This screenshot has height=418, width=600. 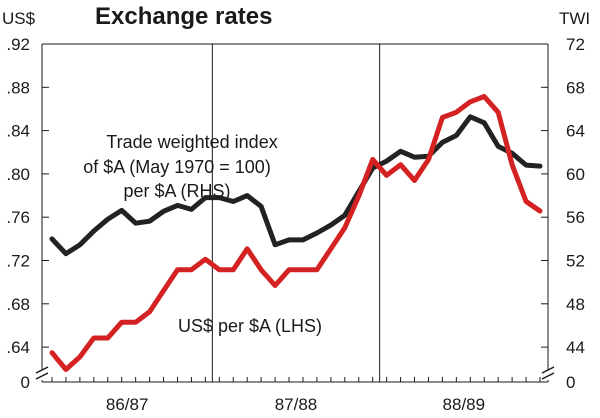 I want to click on x-axis-categories: 86/87 87/88 88/89, so click(x=295, y=404).